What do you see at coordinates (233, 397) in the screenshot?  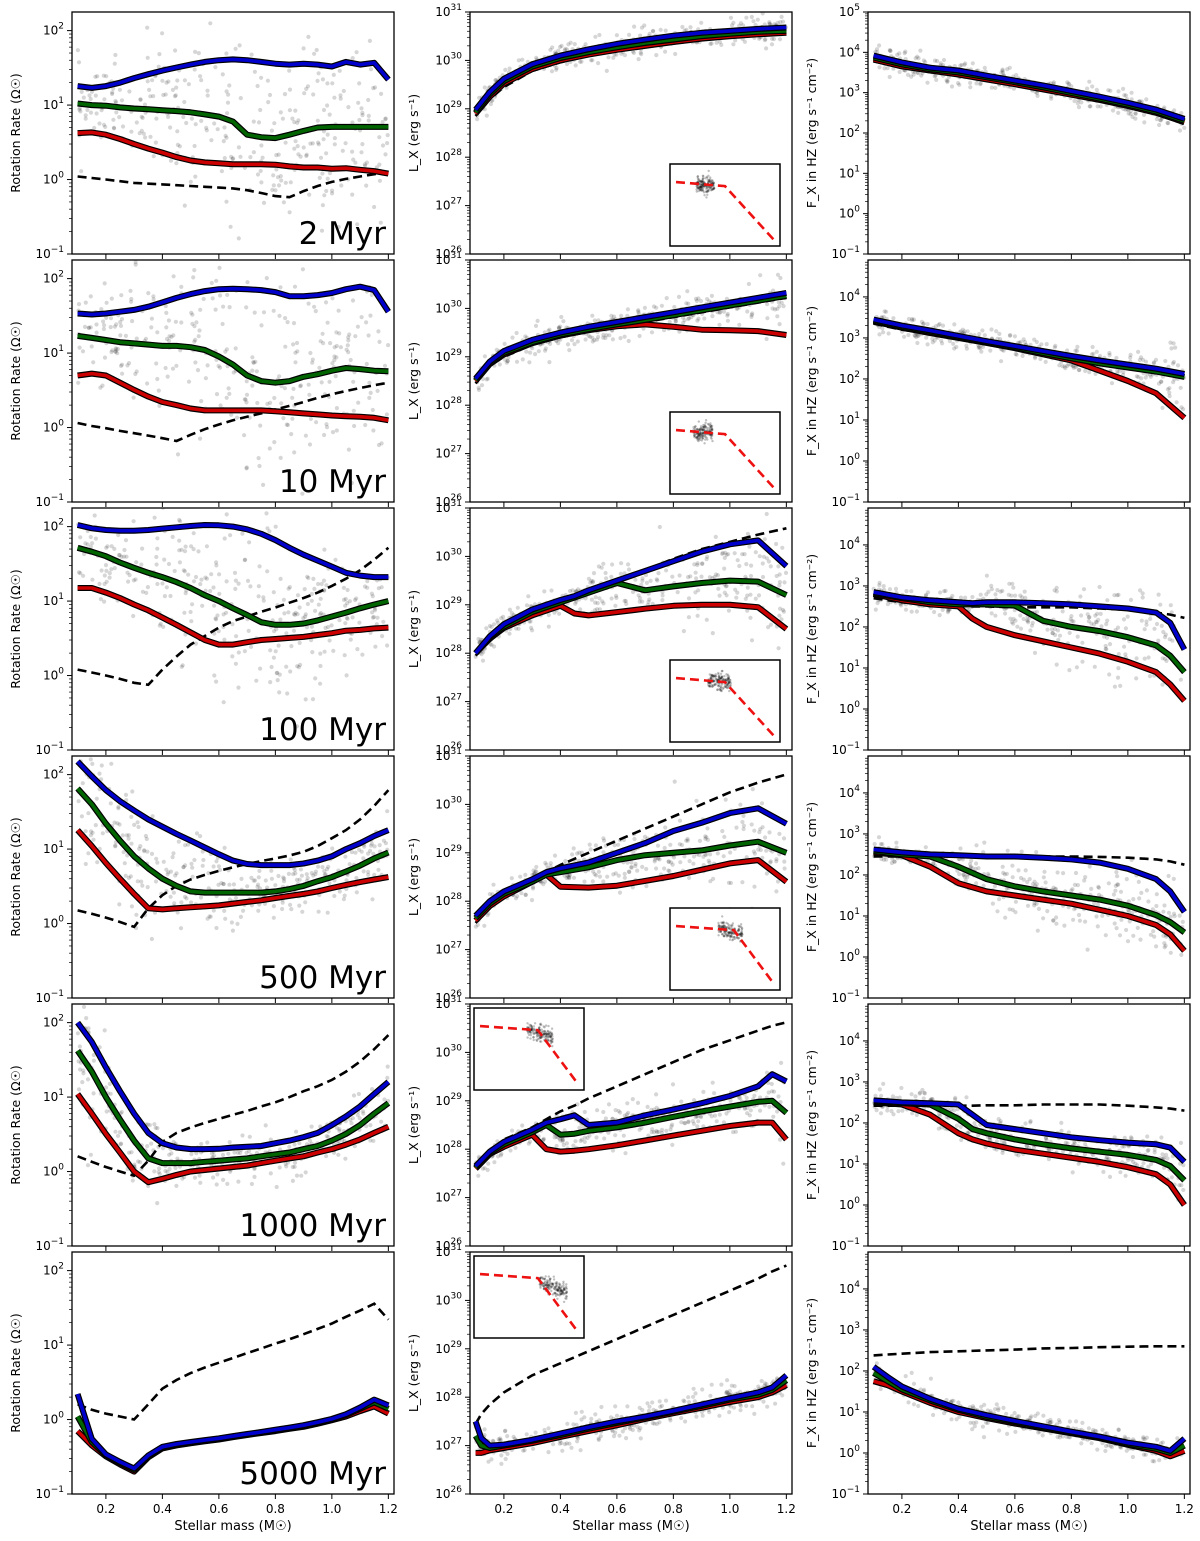 I see `series-line-red` at bounding box center [233, 397].